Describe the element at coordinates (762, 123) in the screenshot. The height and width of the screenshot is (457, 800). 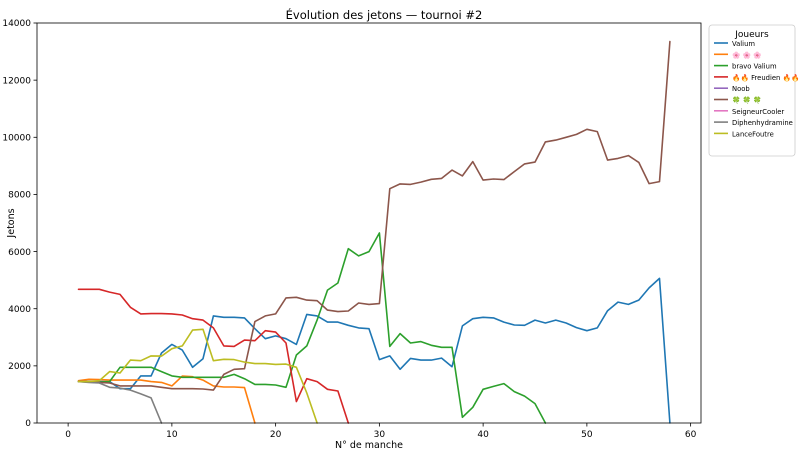
I see `legend-label: Diphenhydramine` at that location.